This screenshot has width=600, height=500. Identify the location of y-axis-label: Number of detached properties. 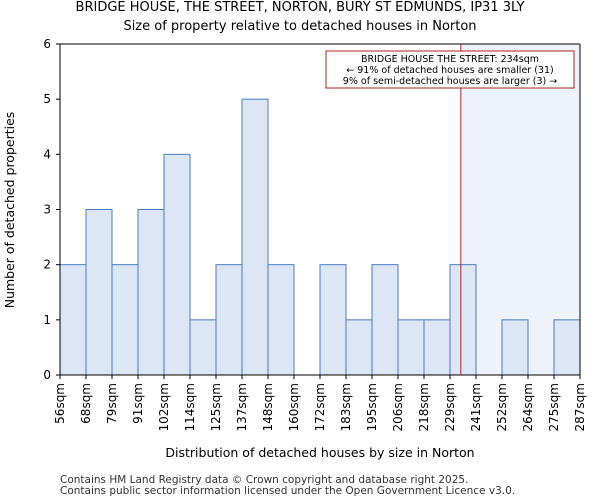
(9, 210).